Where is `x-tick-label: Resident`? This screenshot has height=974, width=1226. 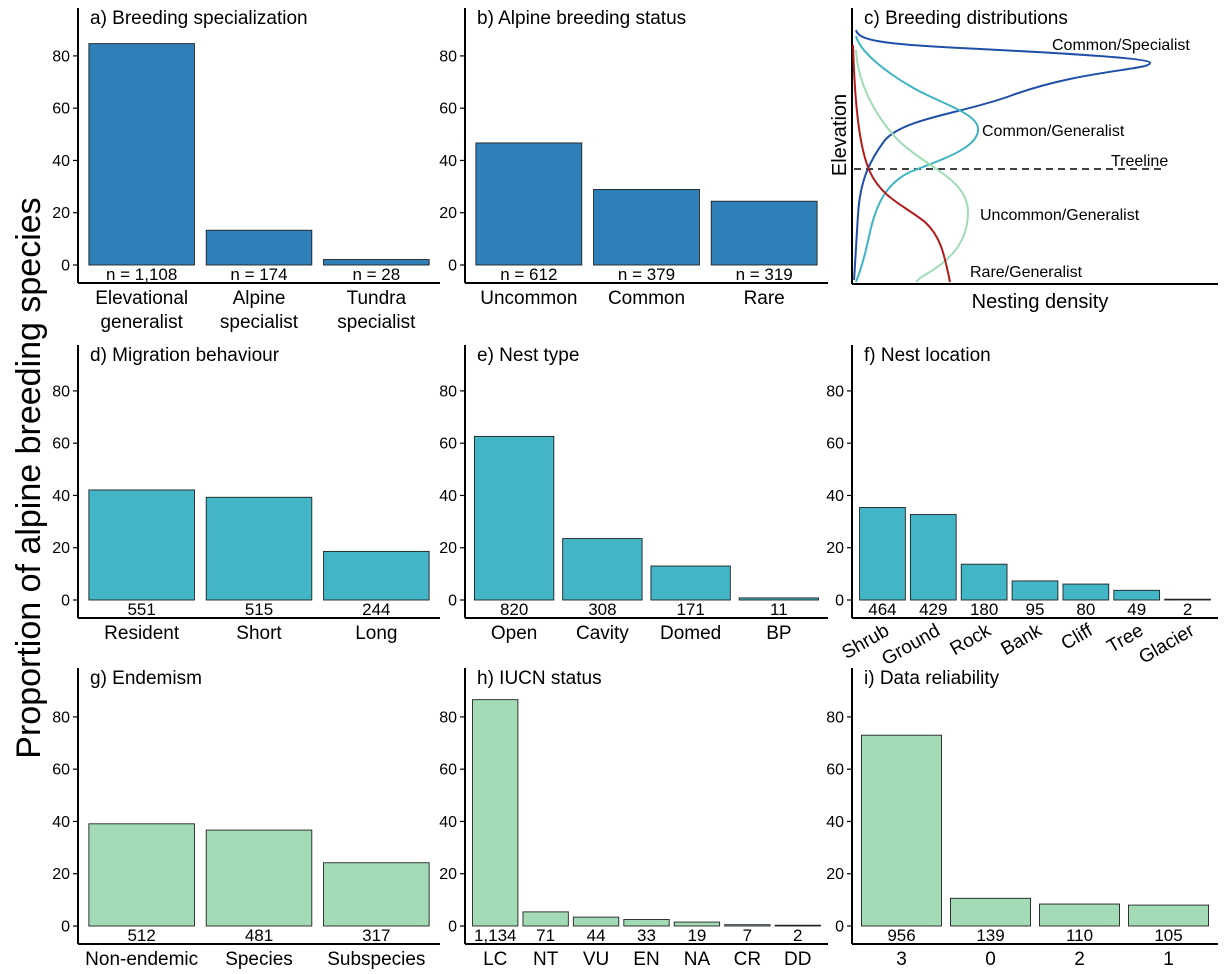
x-tick-label: Resident is located at coordinates (142, 633).